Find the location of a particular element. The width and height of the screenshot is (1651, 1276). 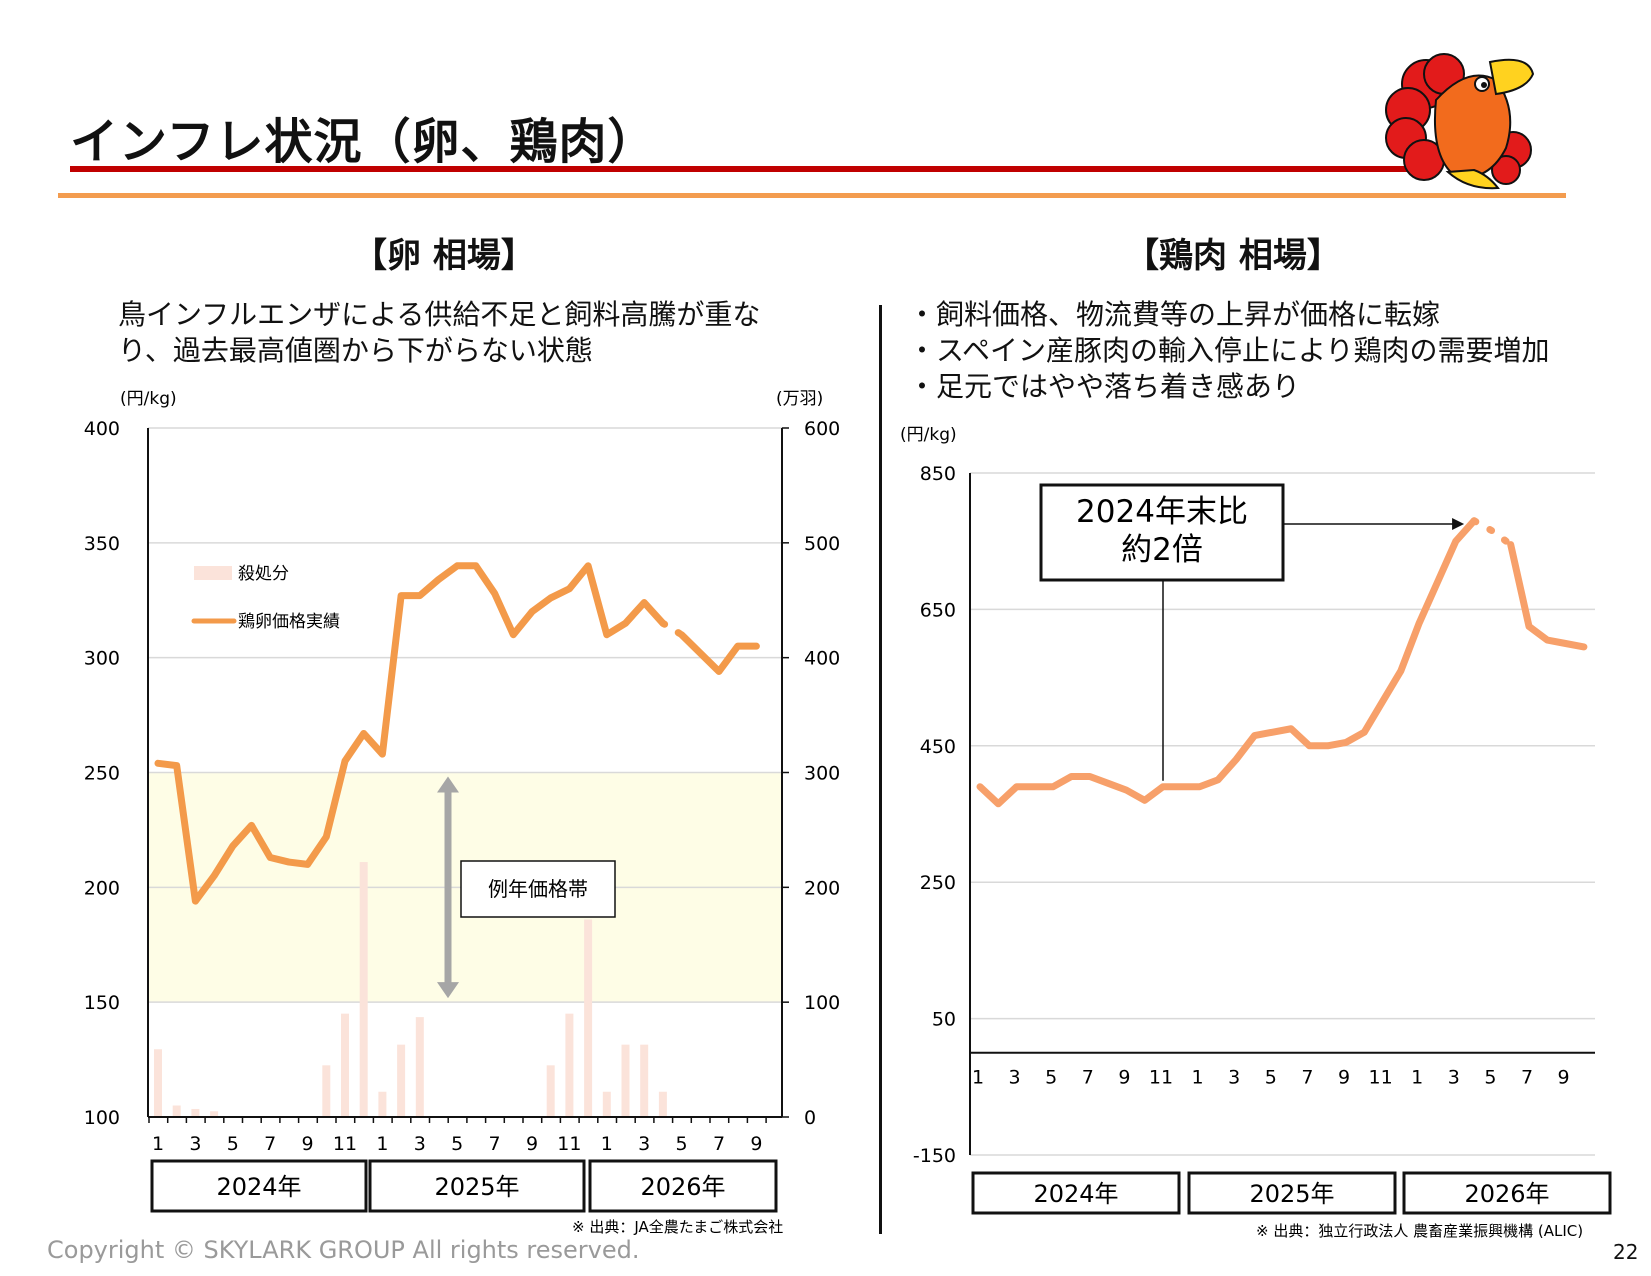

page-title: インフレ状況（卵、鶏肉） is located at coordinates (363, 142).